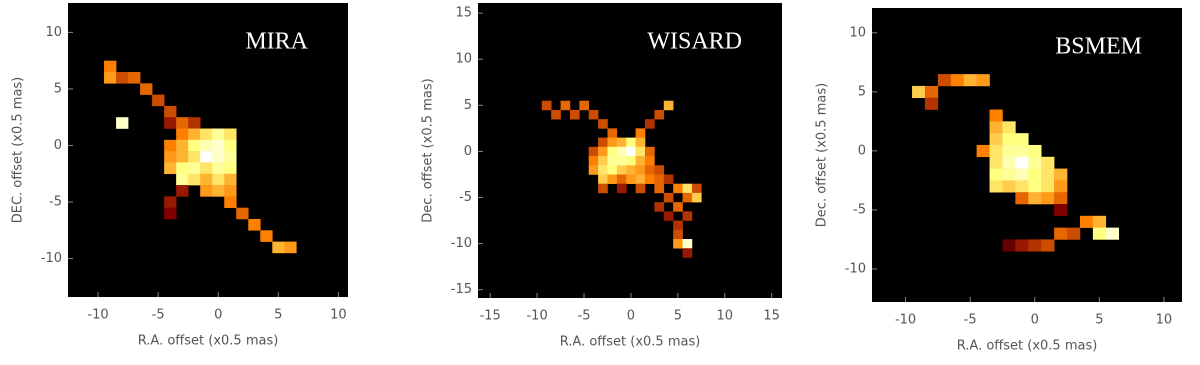 Image resolution: width=1200 pixels, height=365 pixels. Describe the element at coordinates (465, 197) in the screenshot. I see `y-tick-label: -5` at that location.